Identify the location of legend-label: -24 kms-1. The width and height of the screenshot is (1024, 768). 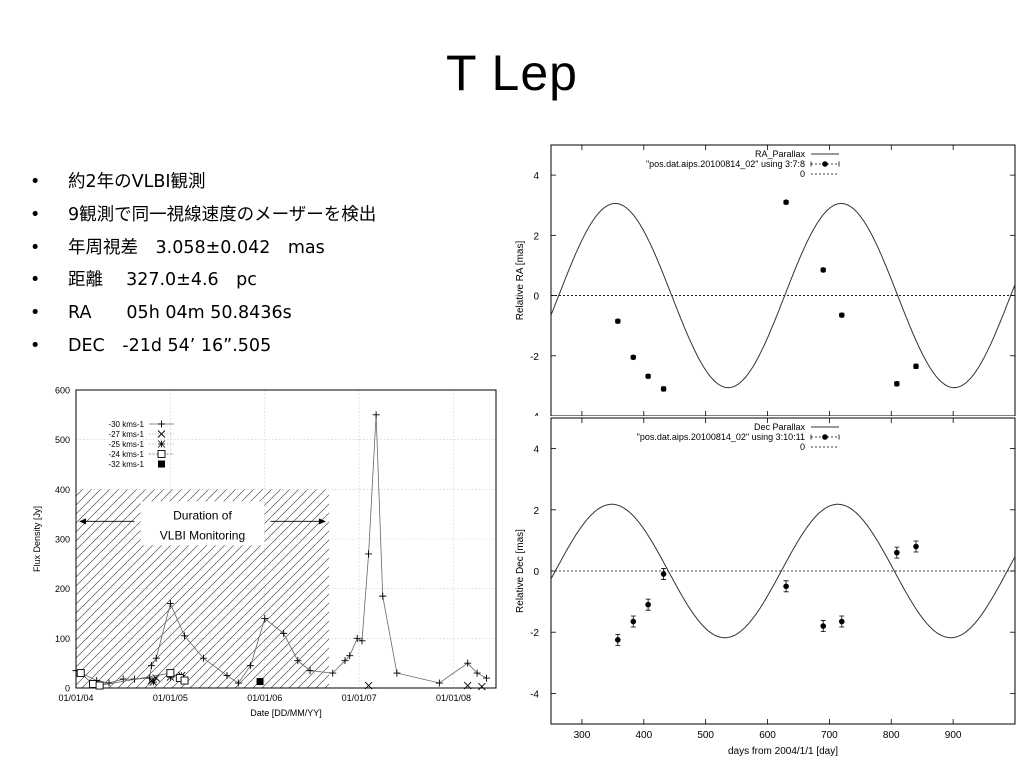
(126, 454).